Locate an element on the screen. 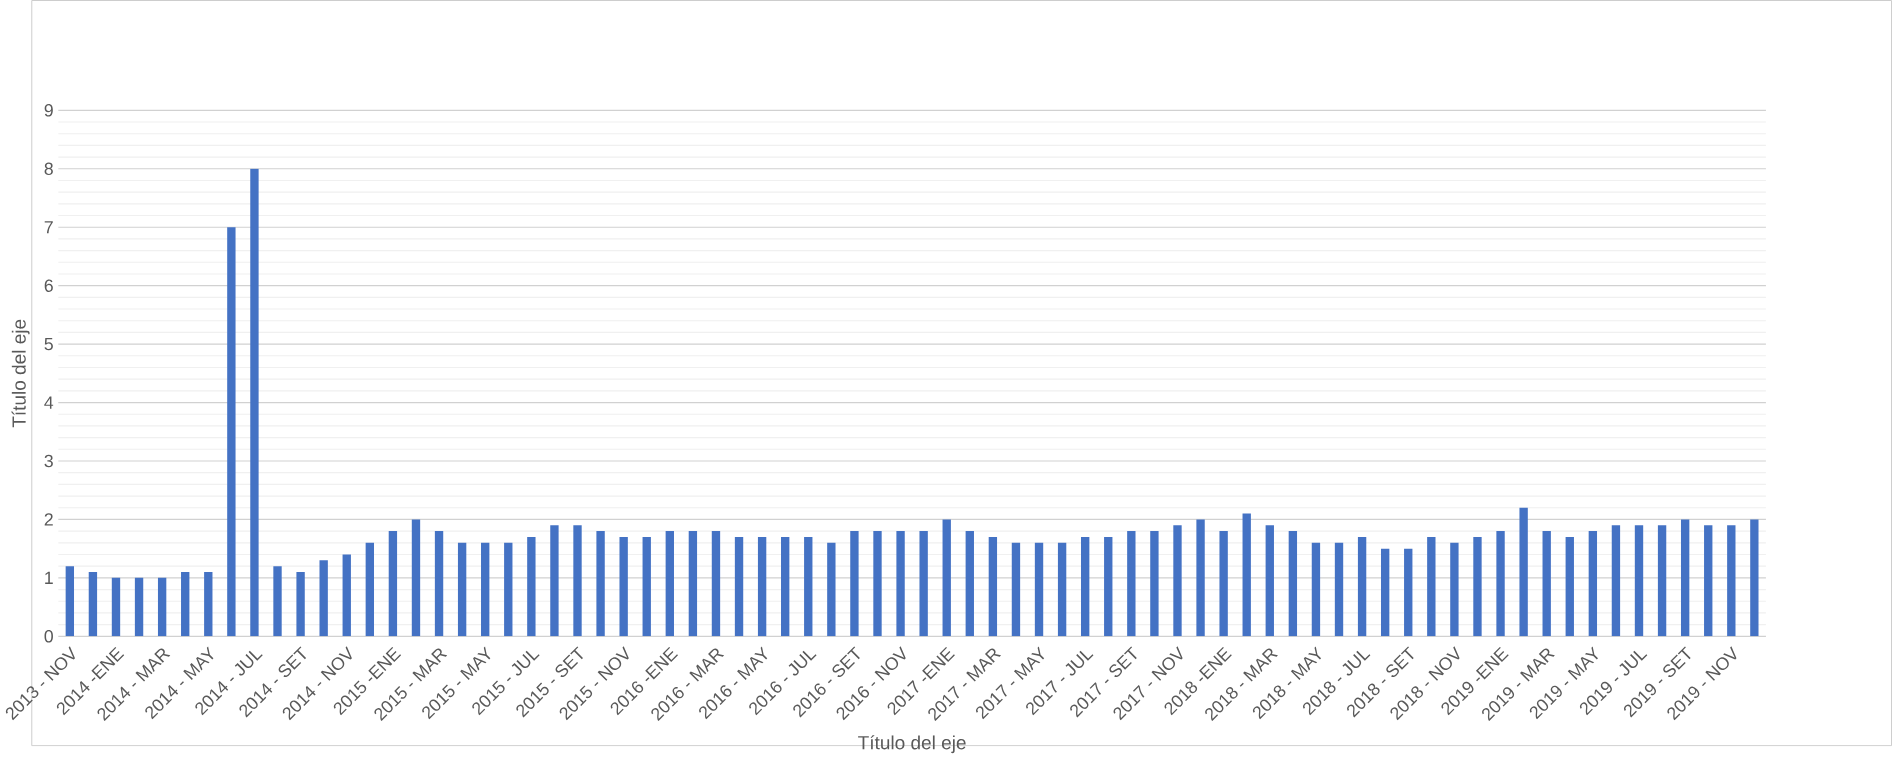 Image resolution: width=1892 pixels, height=758 pixels. y-tick-label: 0 is located at coordinates (48, 636).